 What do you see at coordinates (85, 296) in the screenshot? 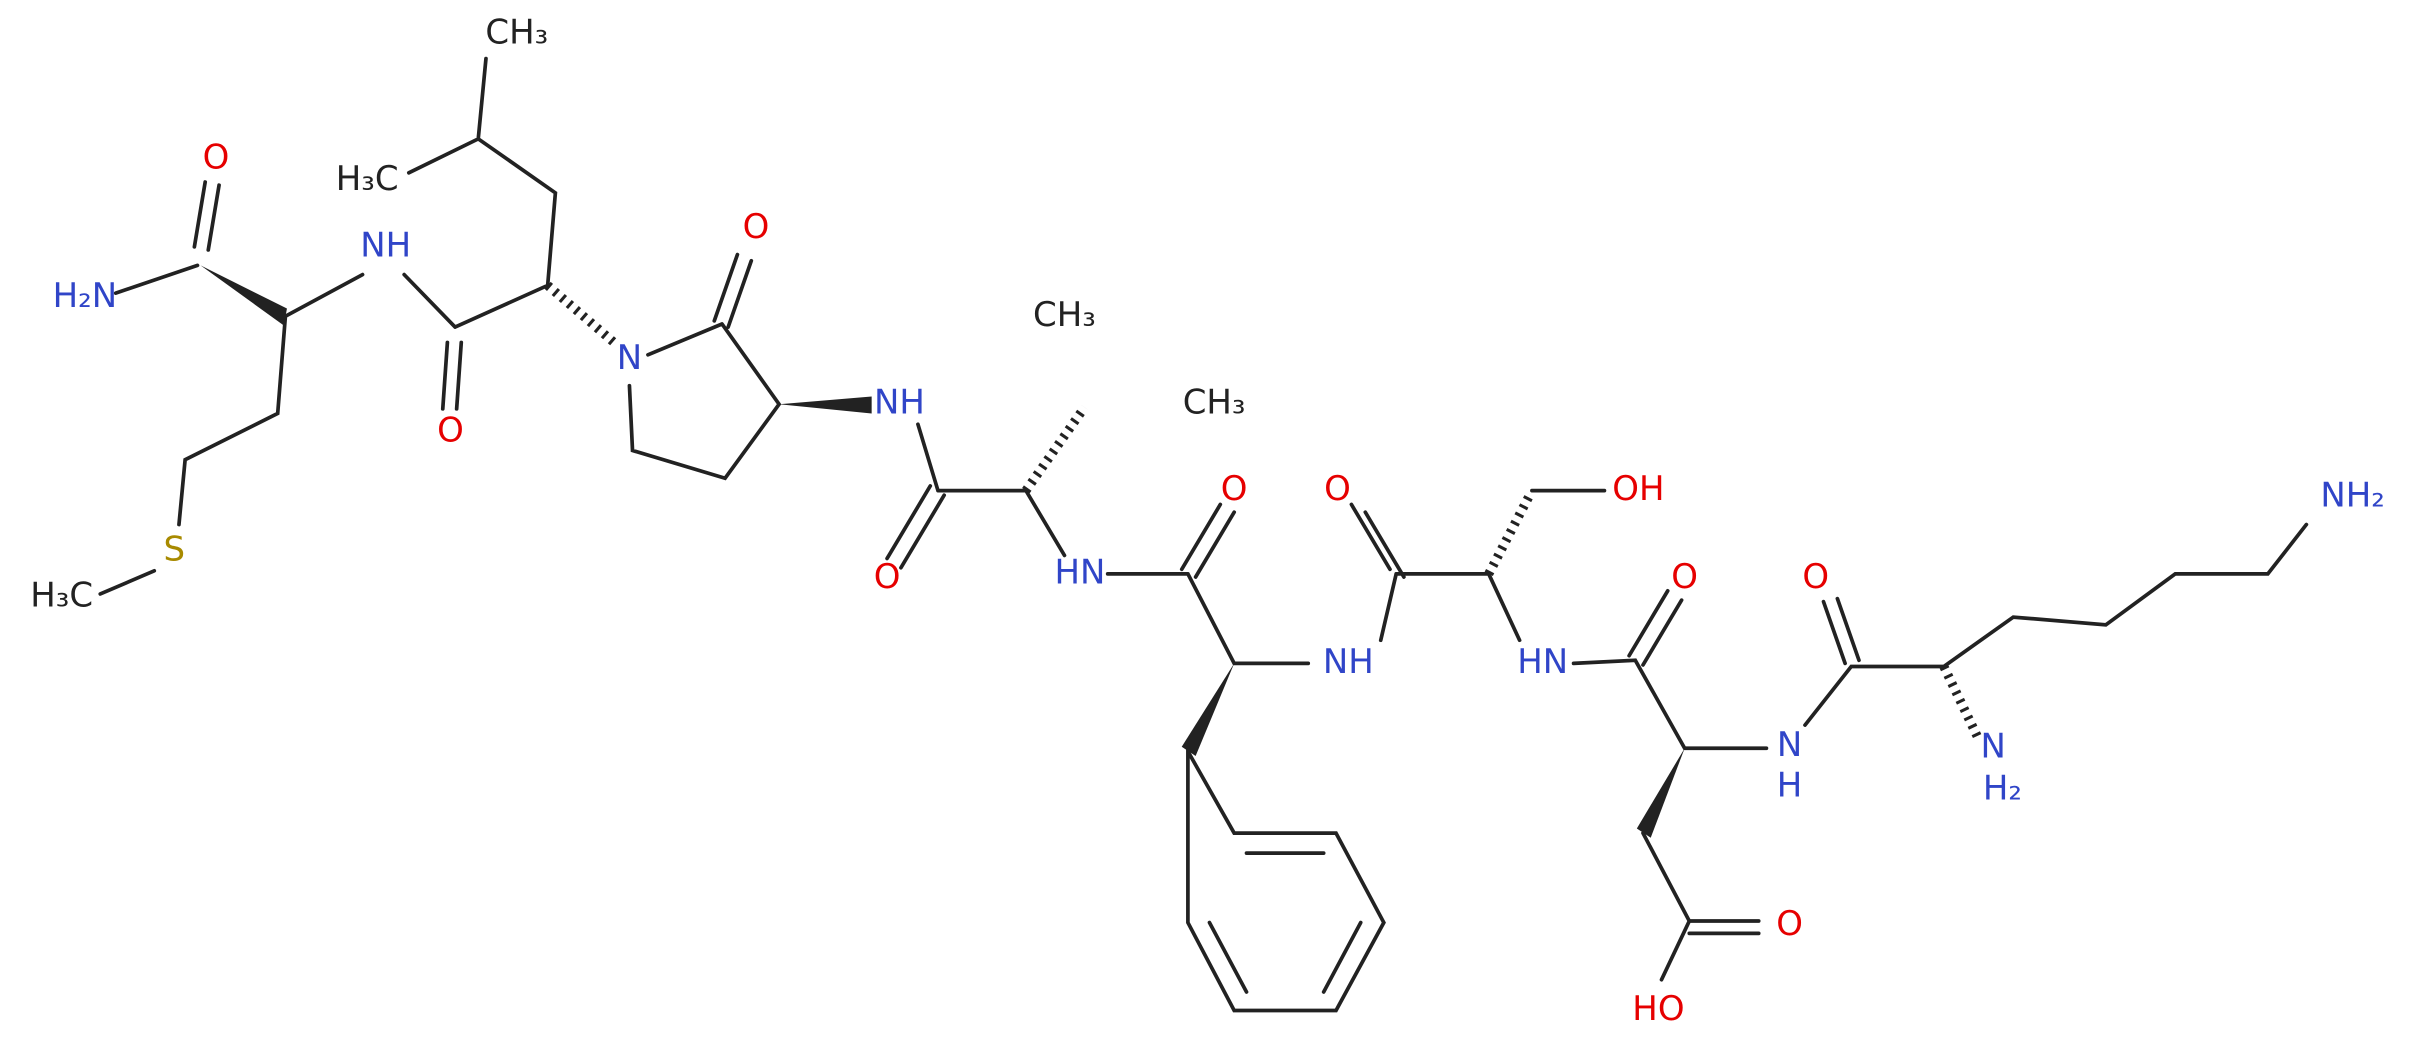
I see `atom-label: H₂N` at bounding box center [85, 296].